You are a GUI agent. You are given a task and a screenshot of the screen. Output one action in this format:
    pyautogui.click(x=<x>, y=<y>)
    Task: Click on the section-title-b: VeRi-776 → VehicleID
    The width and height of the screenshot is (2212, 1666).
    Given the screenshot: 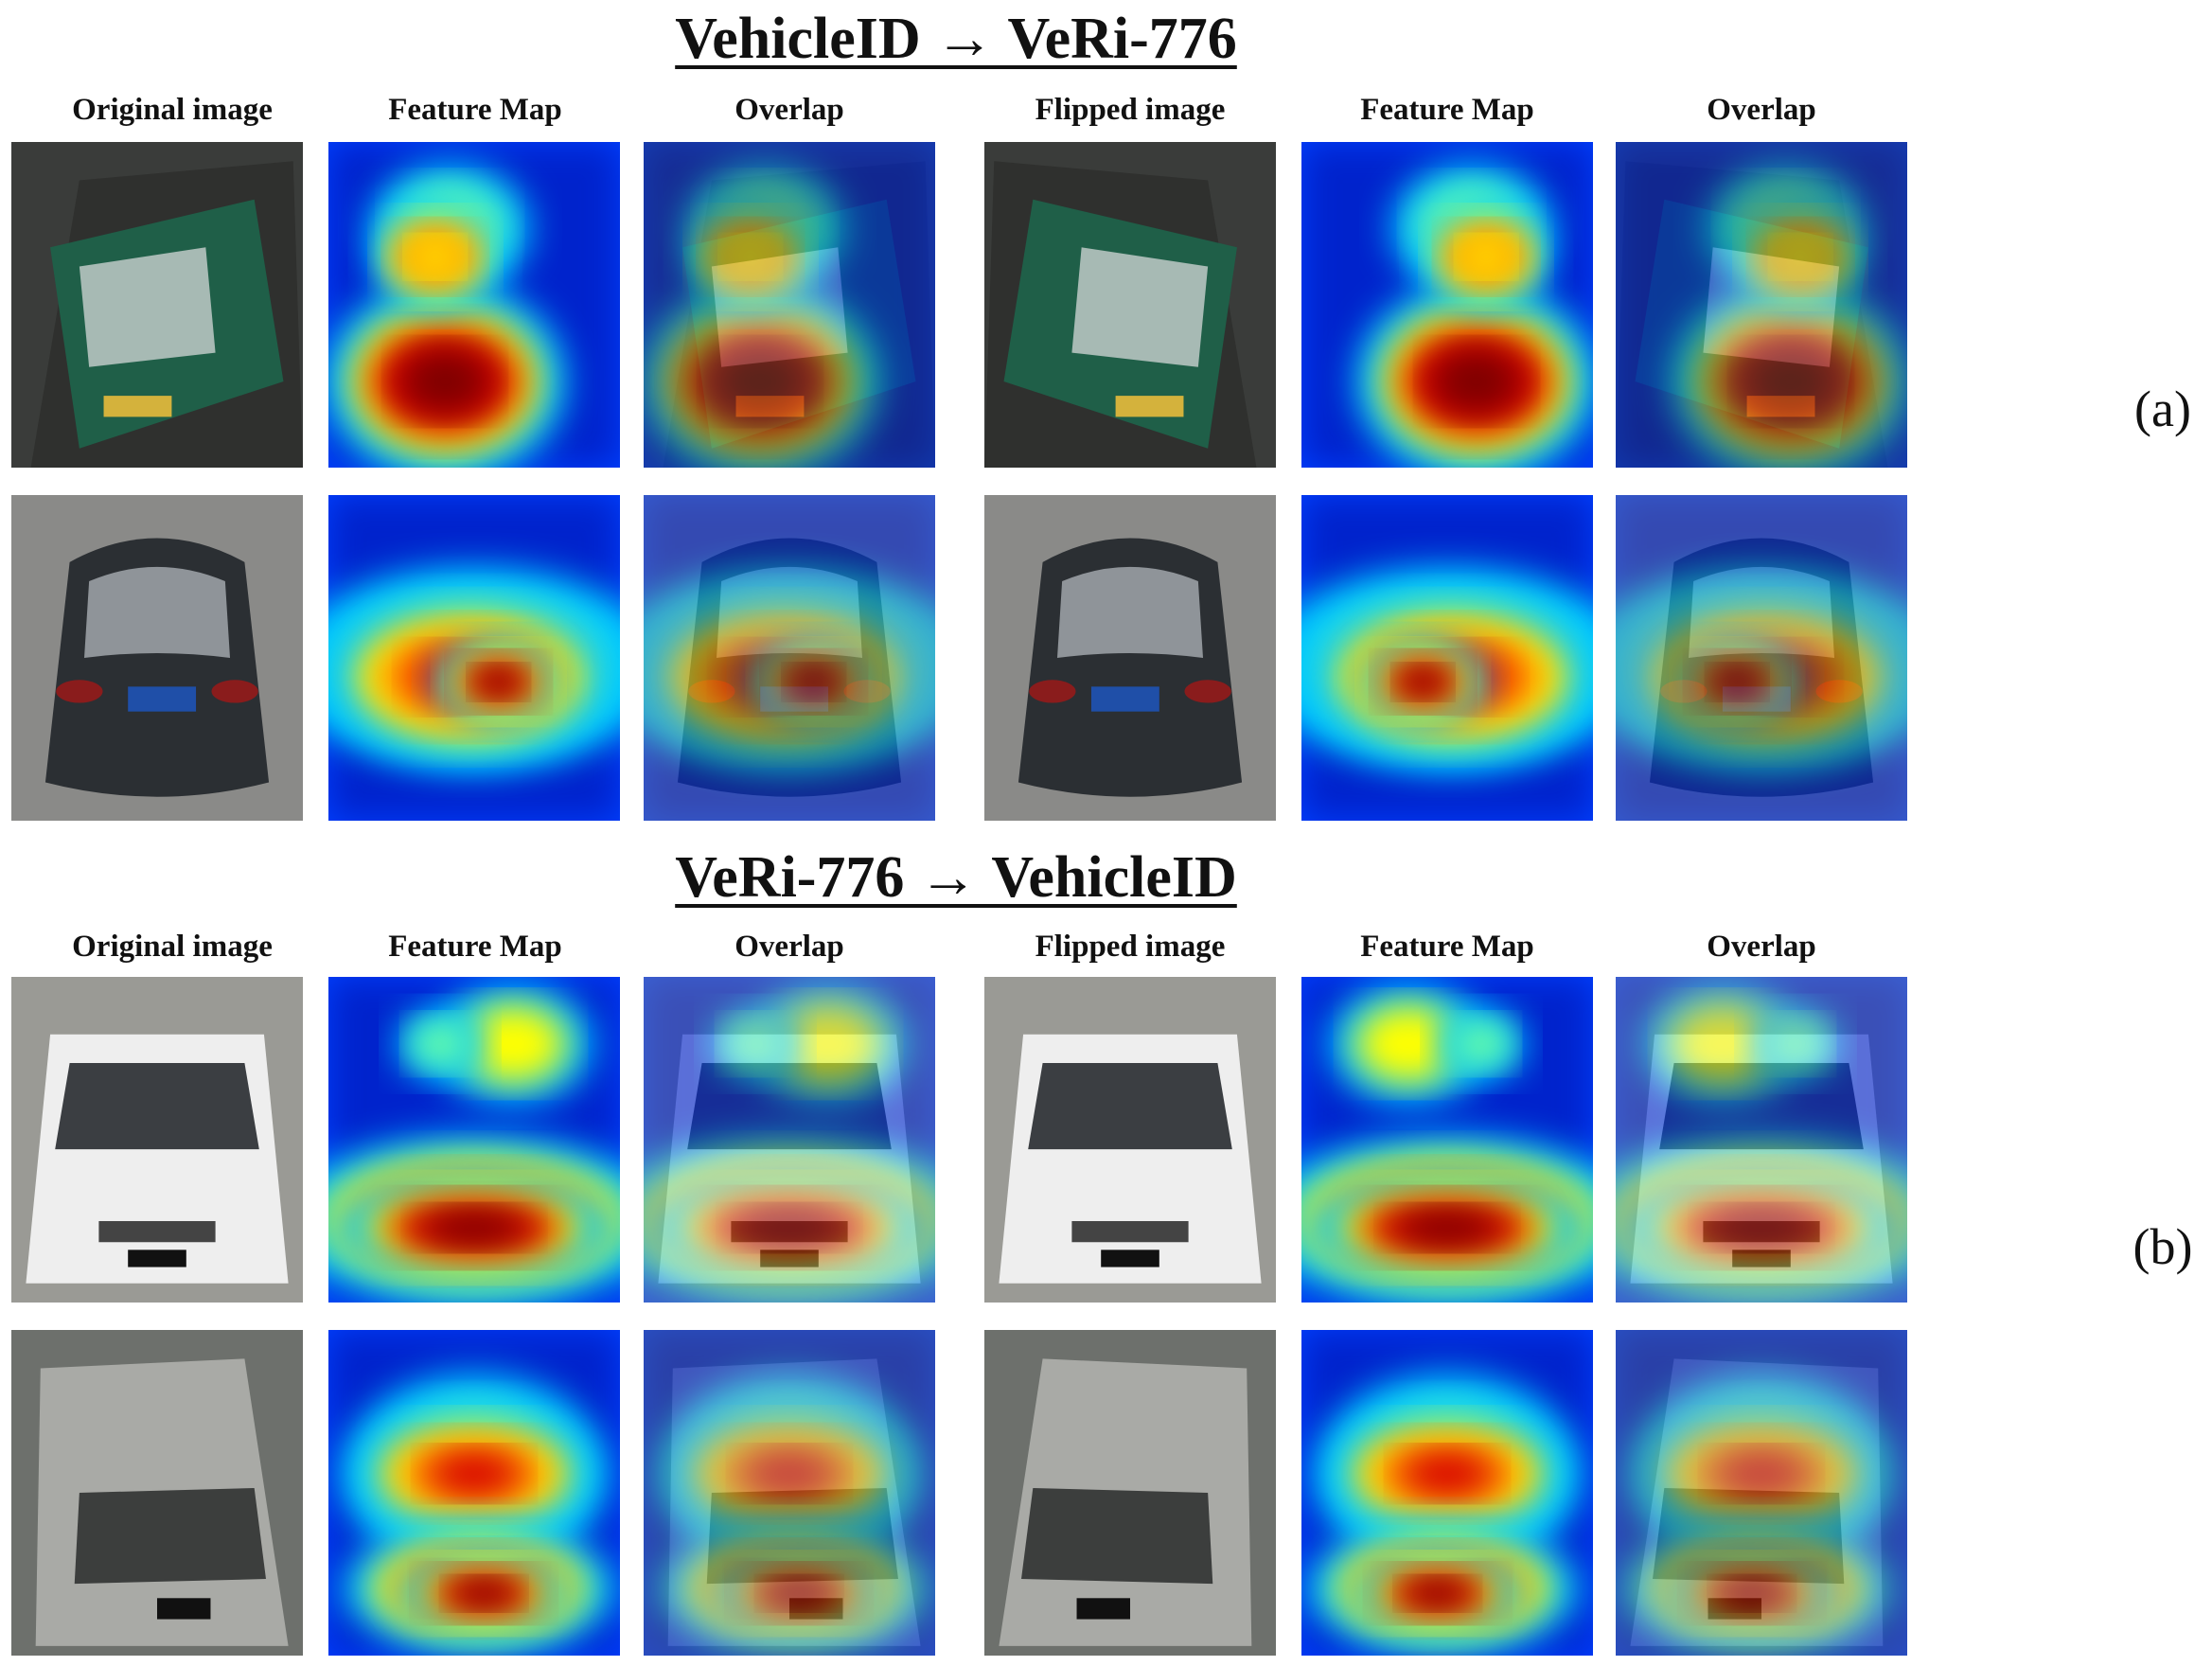 What is the action you would take?
    pyautogui.click(x=956, y=877)
    